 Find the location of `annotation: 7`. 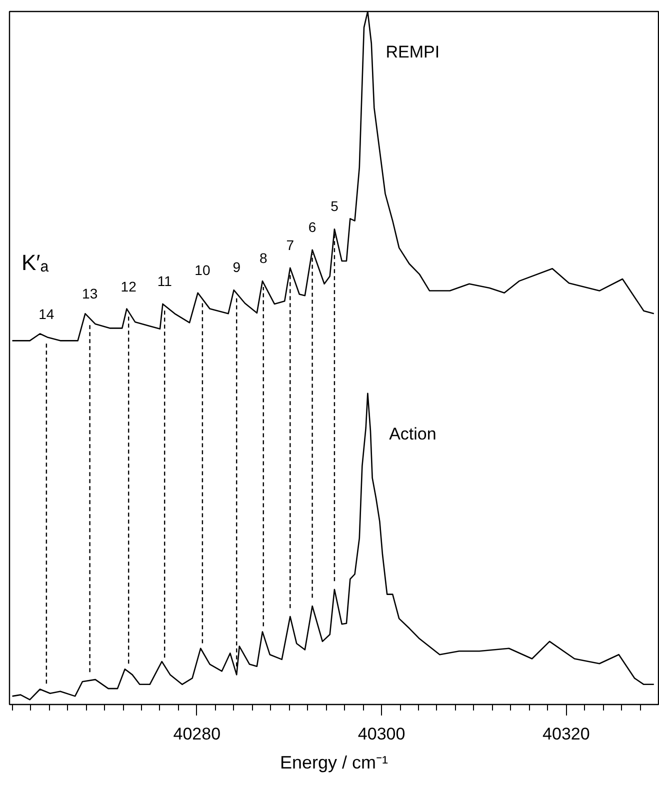

annotation: 7 is located at coordinates (290, 244).